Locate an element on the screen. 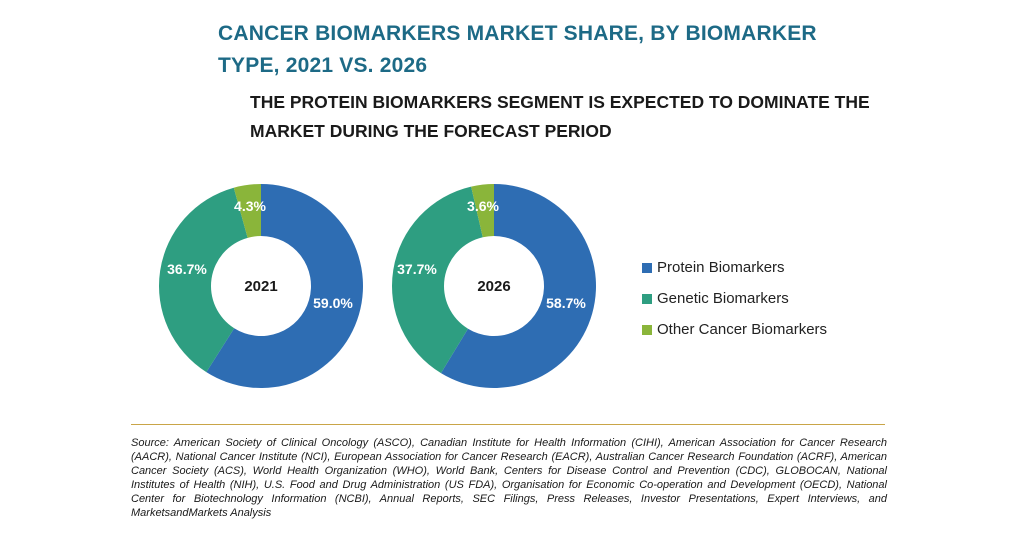 This screenshot has width=1024, height=536. legend-swatch-genetic is located at coordinates (647, 298).